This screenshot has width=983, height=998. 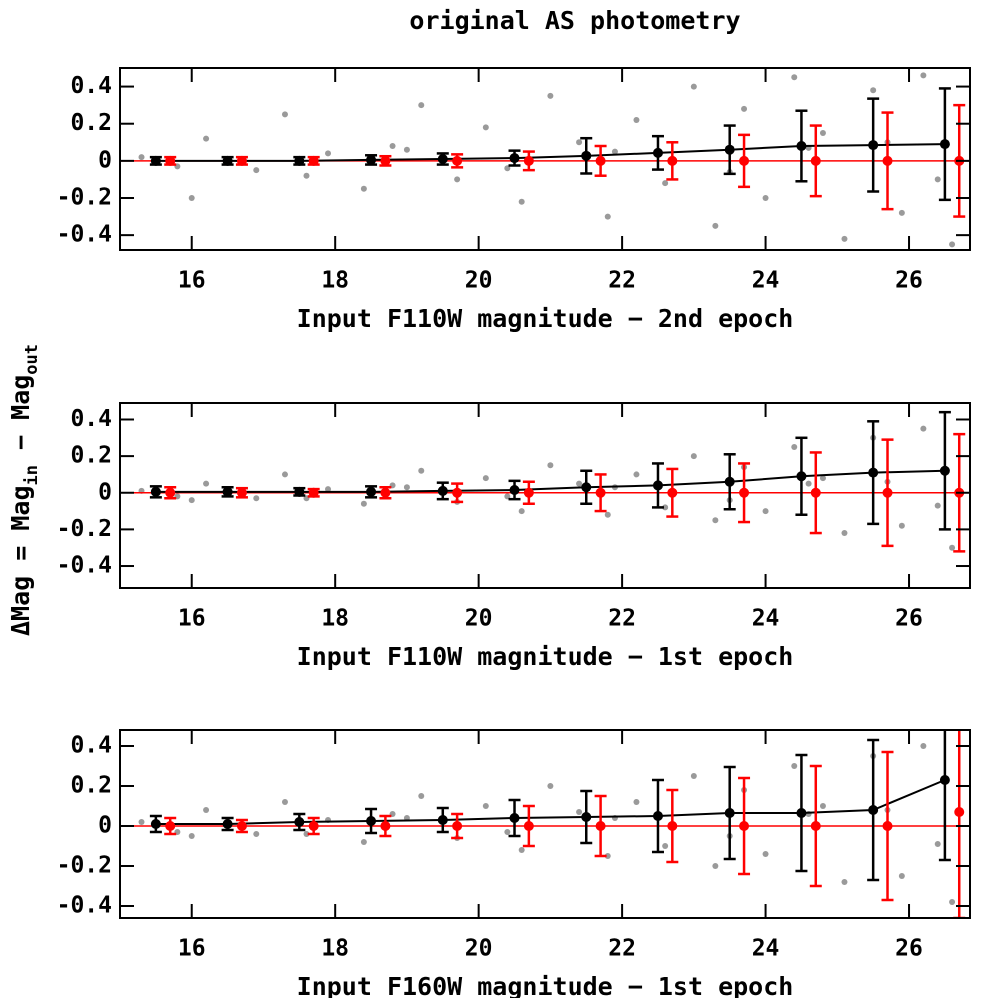 What do you see at coordinates (545, 985) in the screenshot?
I see `x-axis-label: Input F160W magnitude − 1st epoch` at bounding box center [545, 985].